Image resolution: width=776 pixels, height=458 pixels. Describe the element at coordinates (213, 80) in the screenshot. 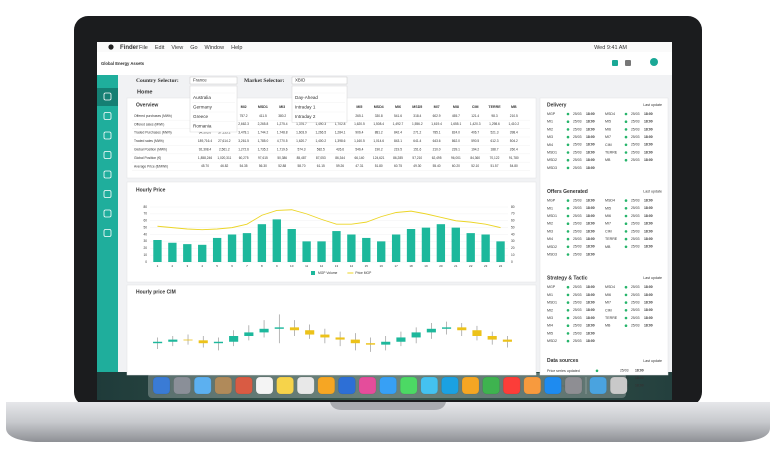

I see `country-dropdown` at that location.